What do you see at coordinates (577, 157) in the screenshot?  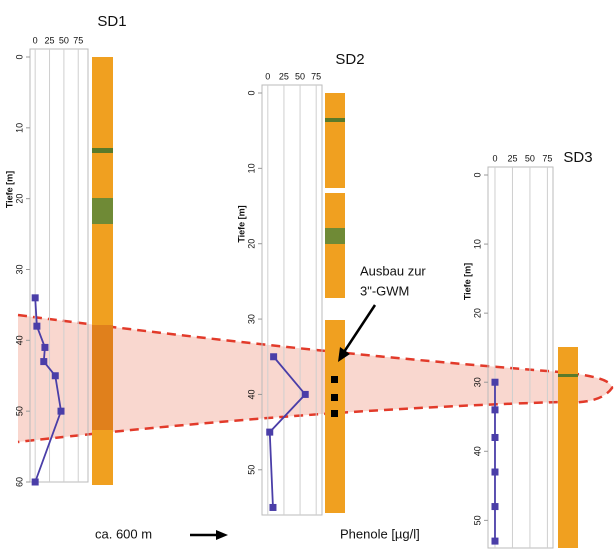 I see `chart-title: SD3` at bounding box center [577, 157].